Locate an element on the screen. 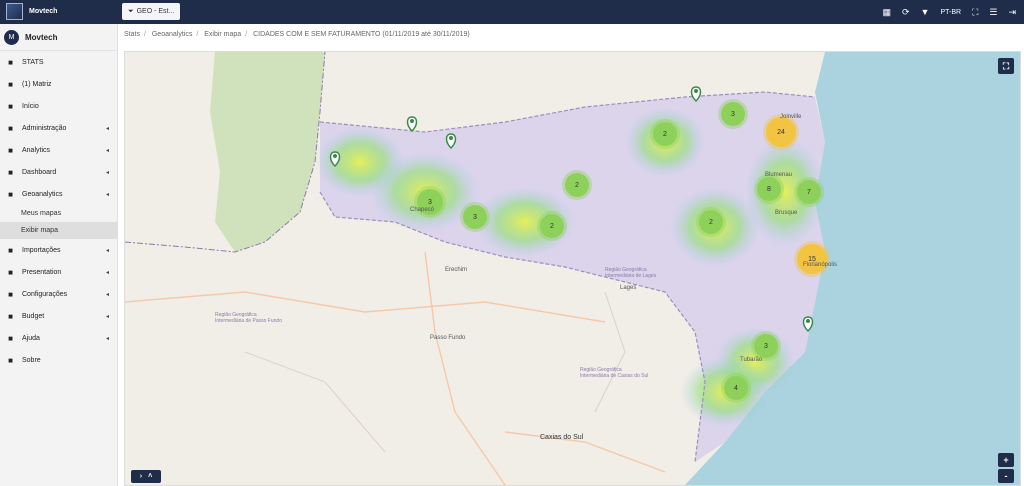 The width and height of the screenshot is (1024, 486). sidebar-item-label: Configurações is located at coordinates (45, 294).